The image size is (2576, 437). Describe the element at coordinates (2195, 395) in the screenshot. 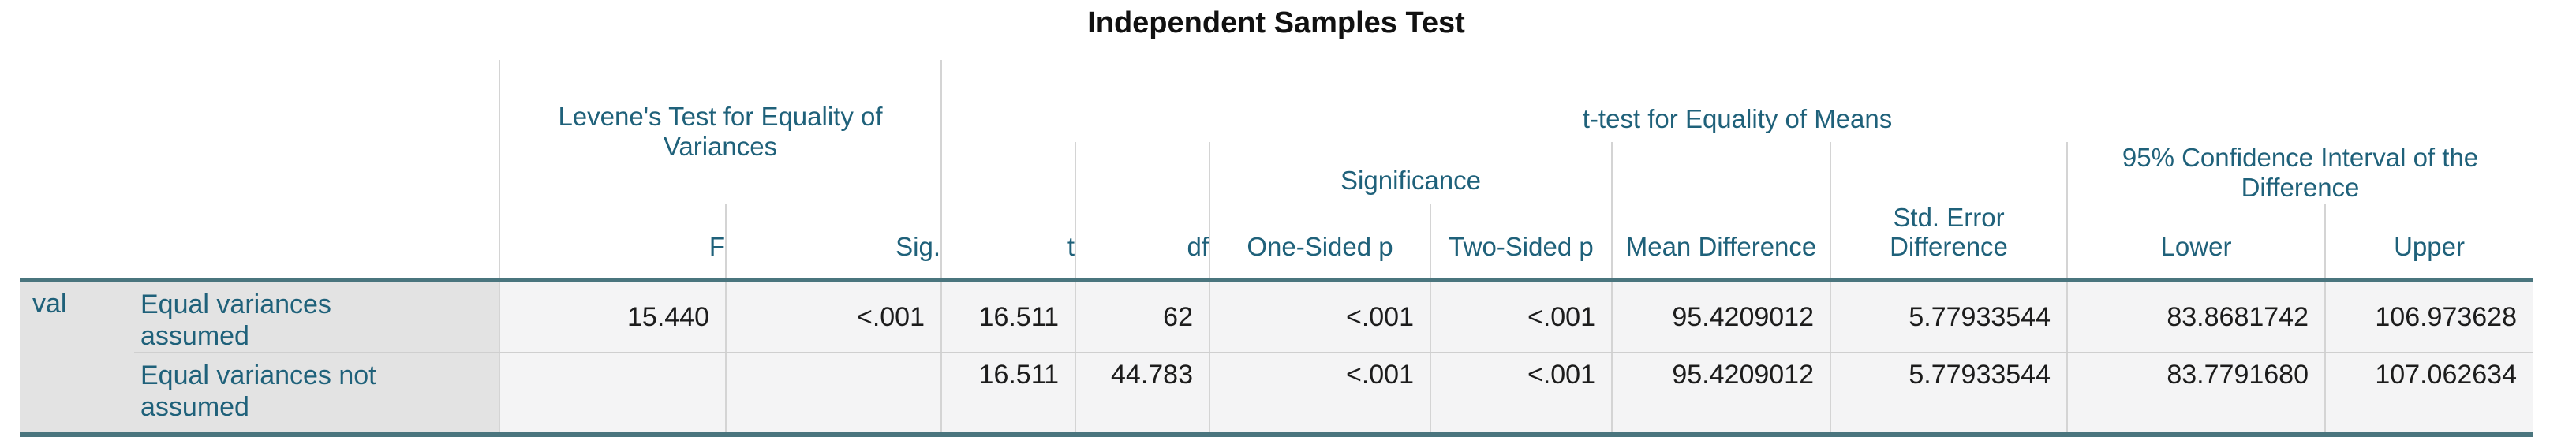

I see `cell-lower: 83.7791680` at that location.